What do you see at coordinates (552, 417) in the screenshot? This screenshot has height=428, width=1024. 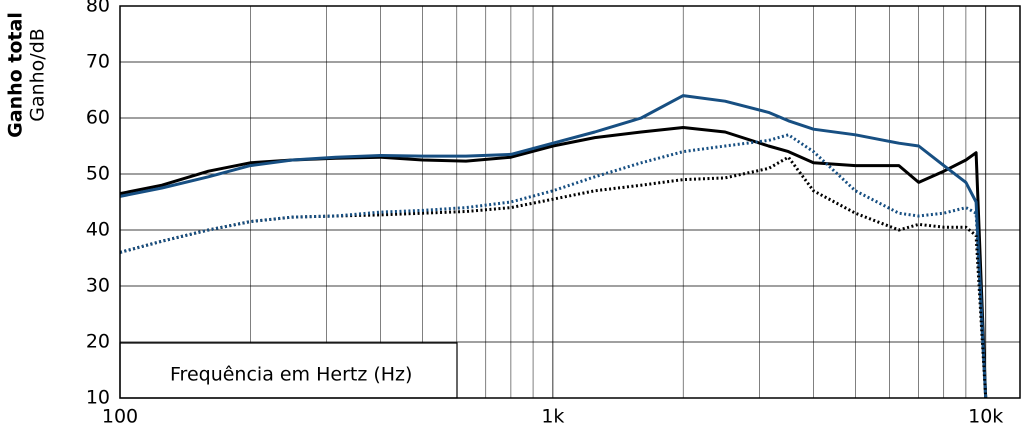 I see `x-tick-label: 1k` at bounding box center [552, 417].